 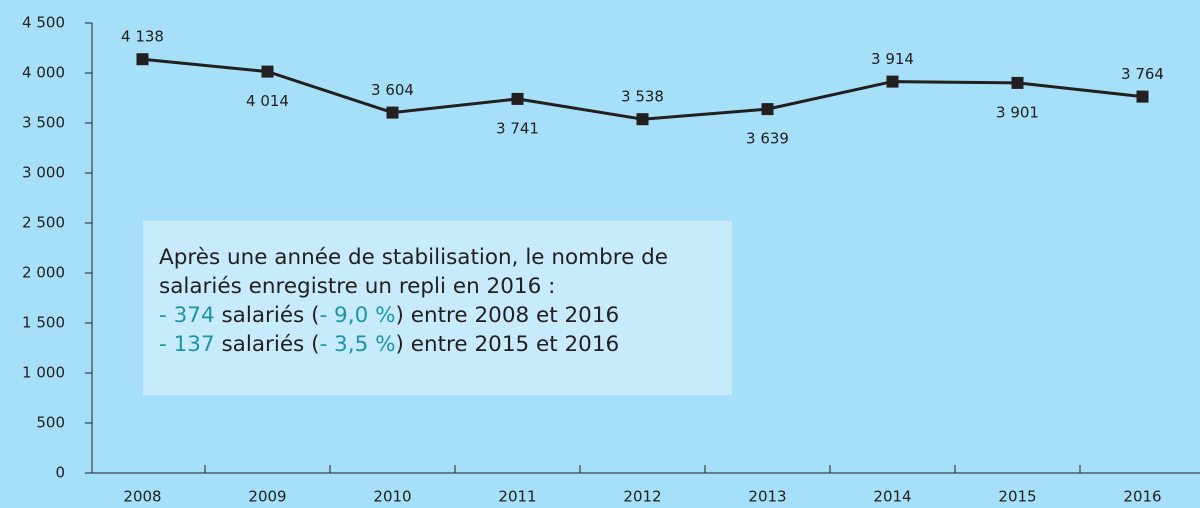 I want to click on annotation-highlight: - 137, so click(x=187, y=344).